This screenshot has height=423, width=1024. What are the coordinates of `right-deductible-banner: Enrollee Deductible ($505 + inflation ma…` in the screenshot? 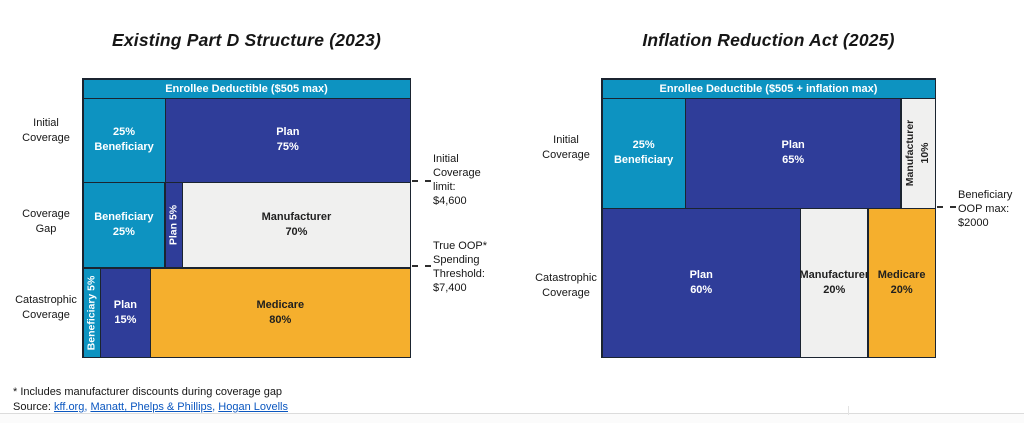 It's located at (768, 88).